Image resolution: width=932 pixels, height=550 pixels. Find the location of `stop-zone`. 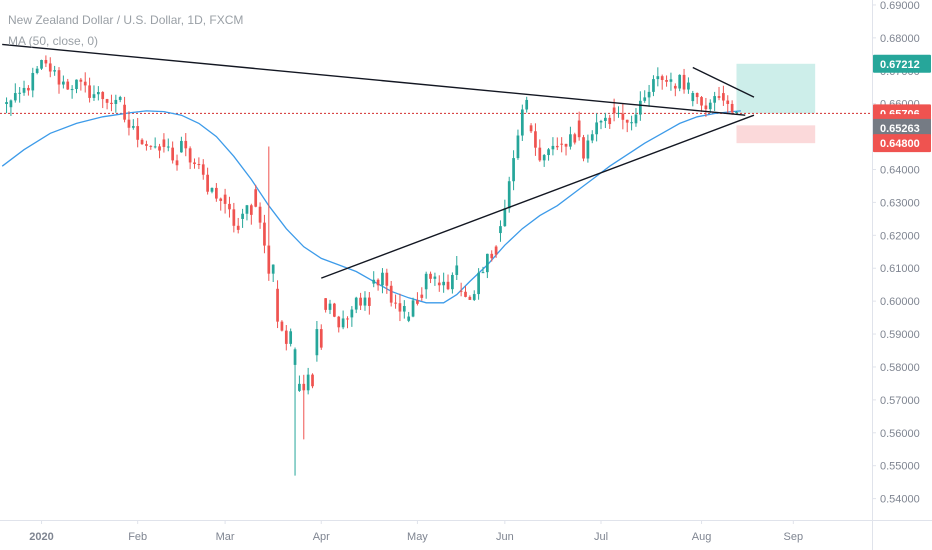

stop-zone is located at coordinates (776, 134).